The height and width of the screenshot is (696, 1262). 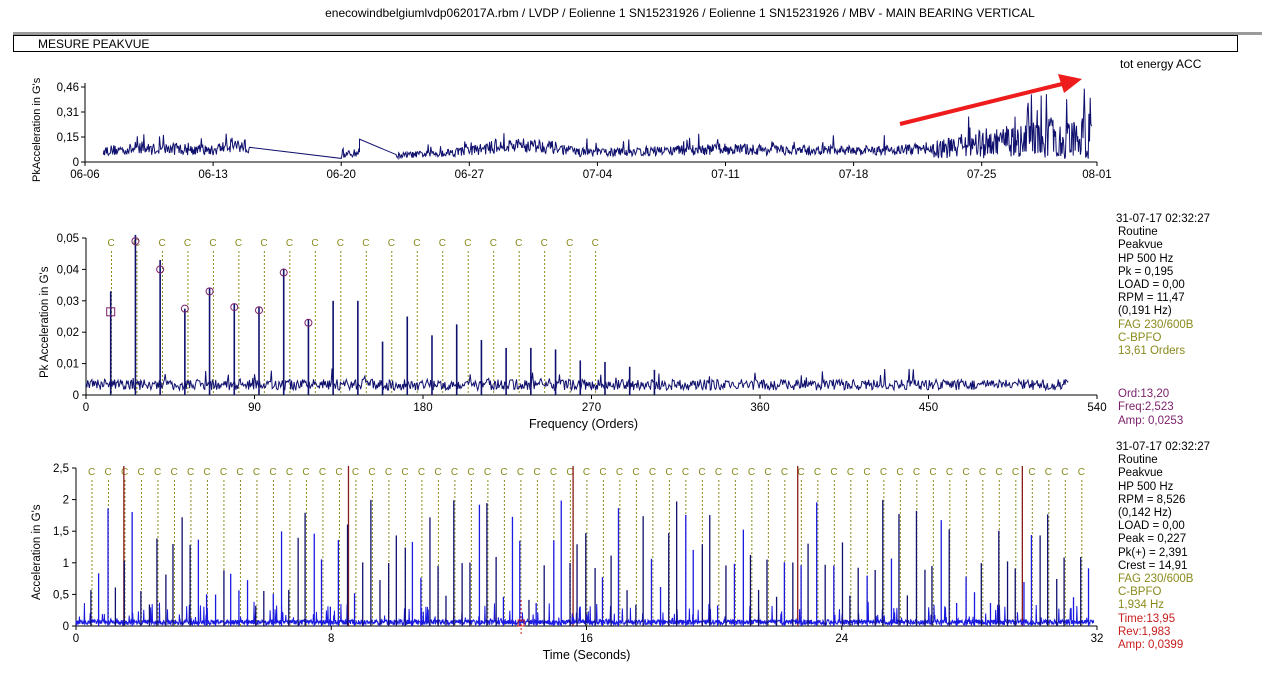 I want to click on y-tick-label: 2,5, so click(x=61, y=469).